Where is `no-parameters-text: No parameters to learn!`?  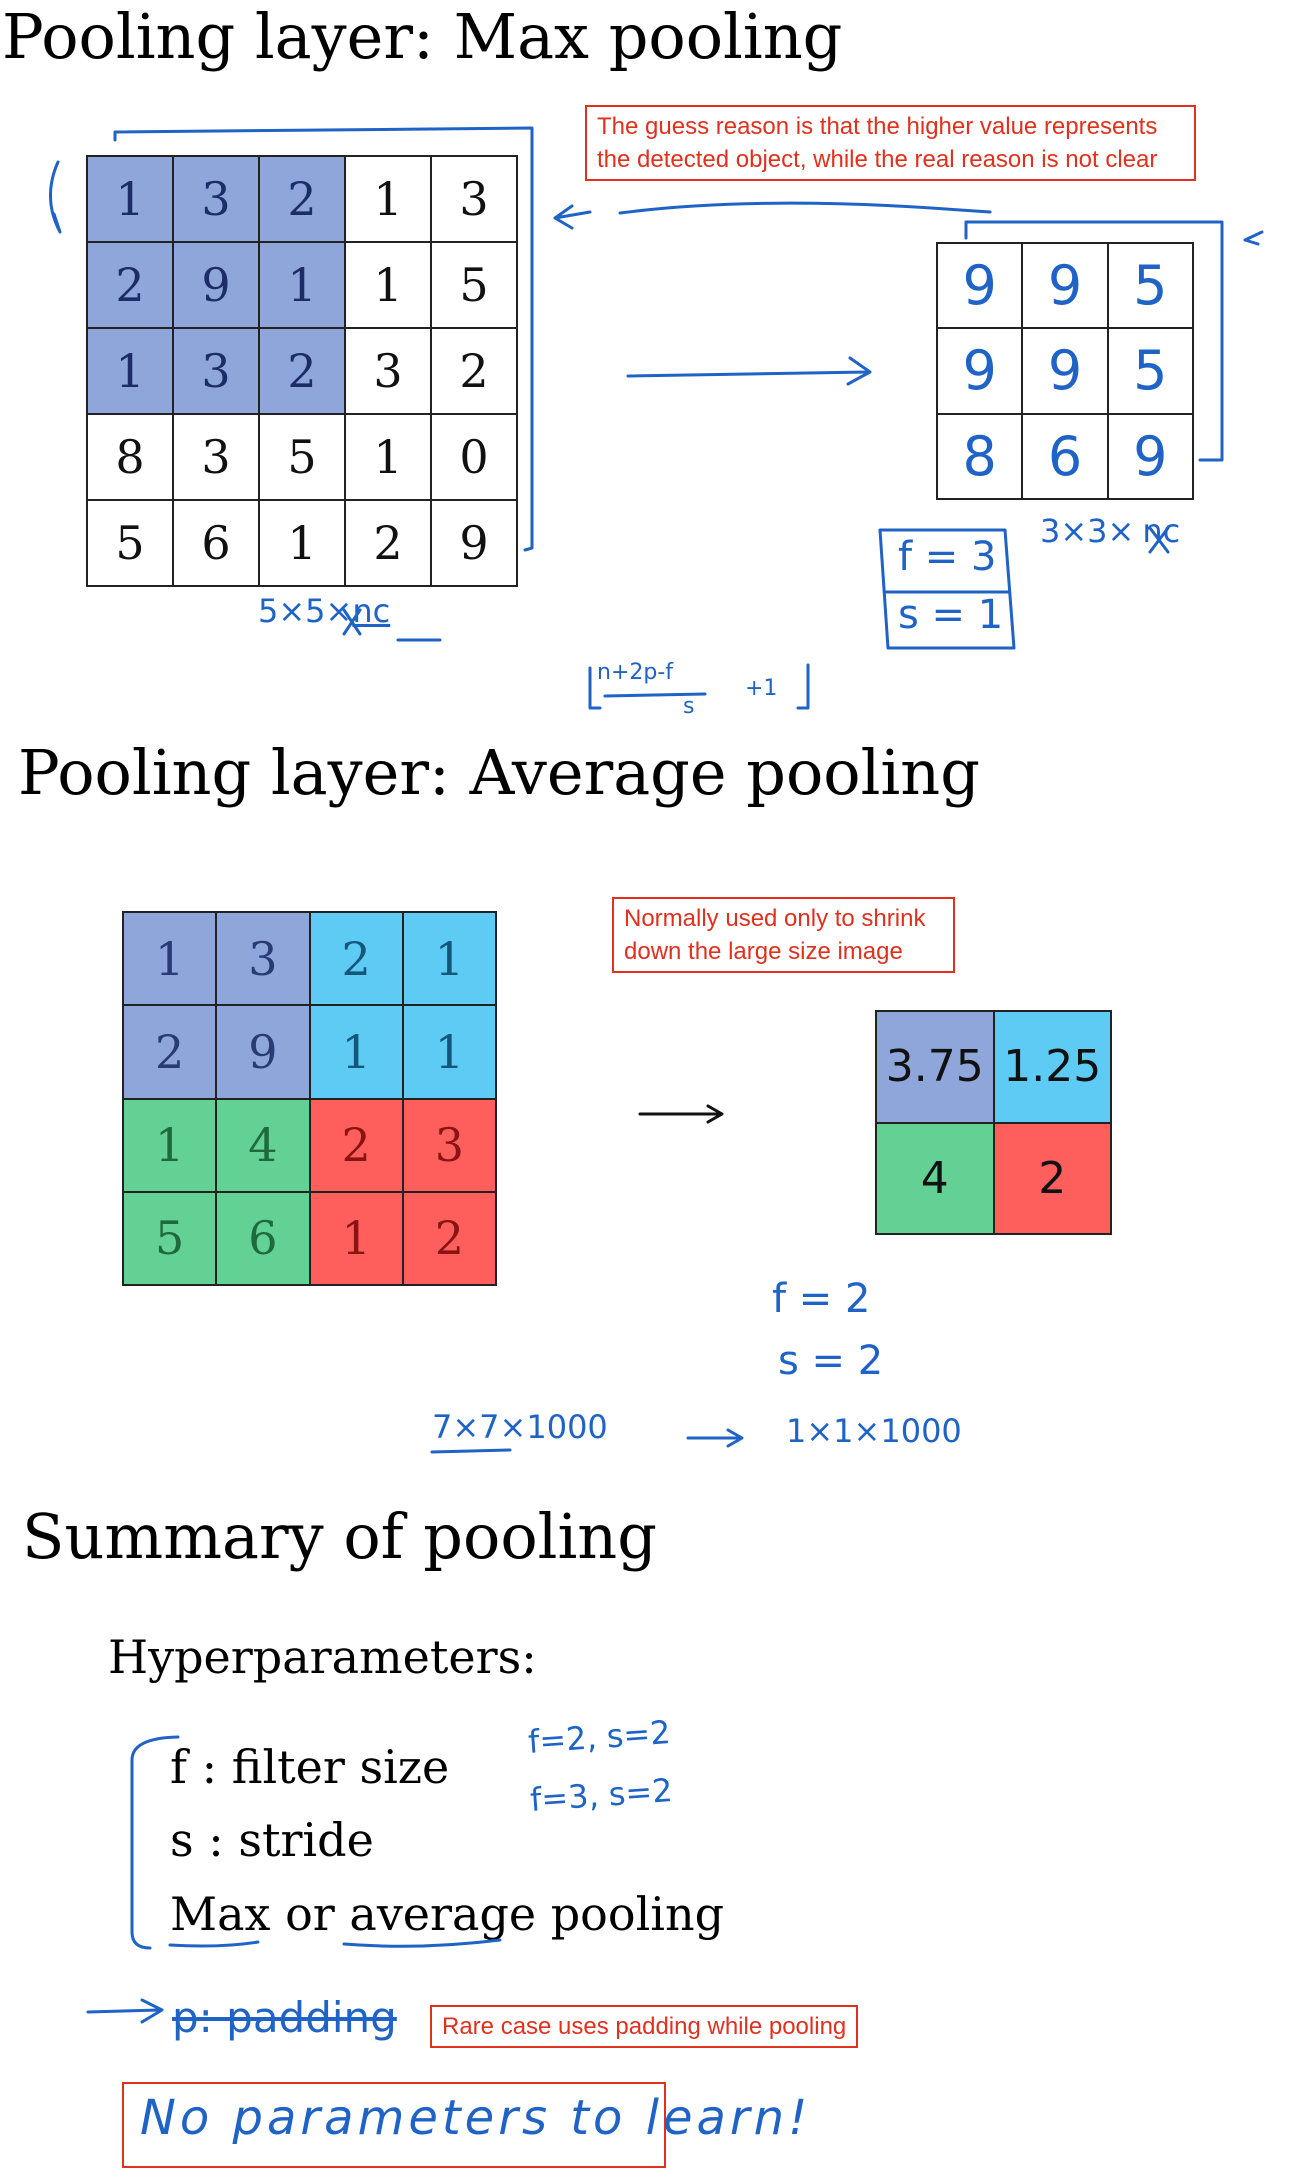 no-parameters-text: No parameters to learn! is located at coordinates (476, 2118).